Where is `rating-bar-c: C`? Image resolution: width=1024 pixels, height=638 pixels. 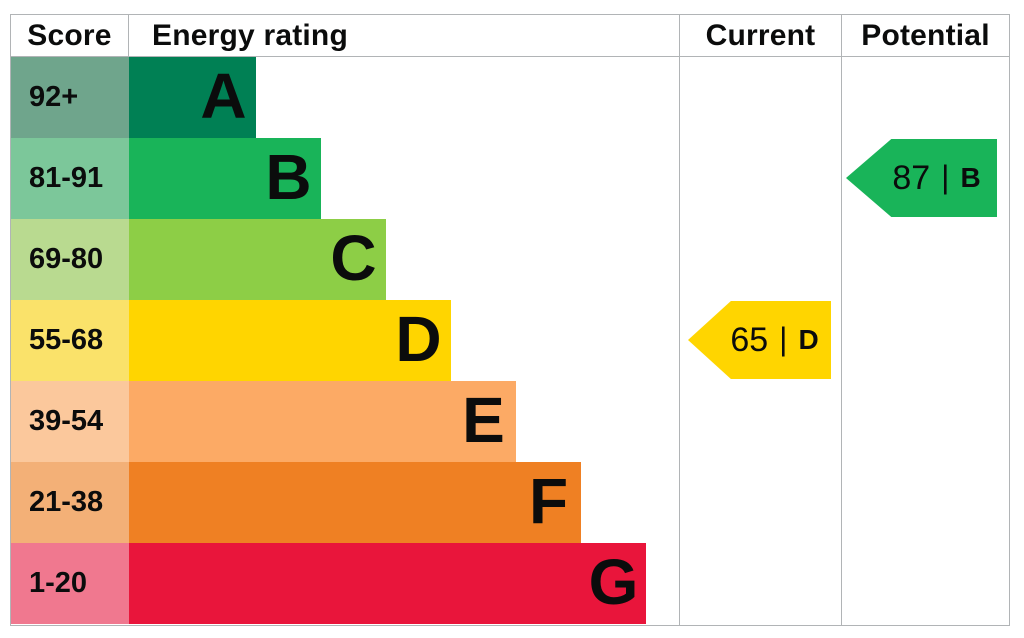 rating-bar-c: C is located at coordinates (257, 259).